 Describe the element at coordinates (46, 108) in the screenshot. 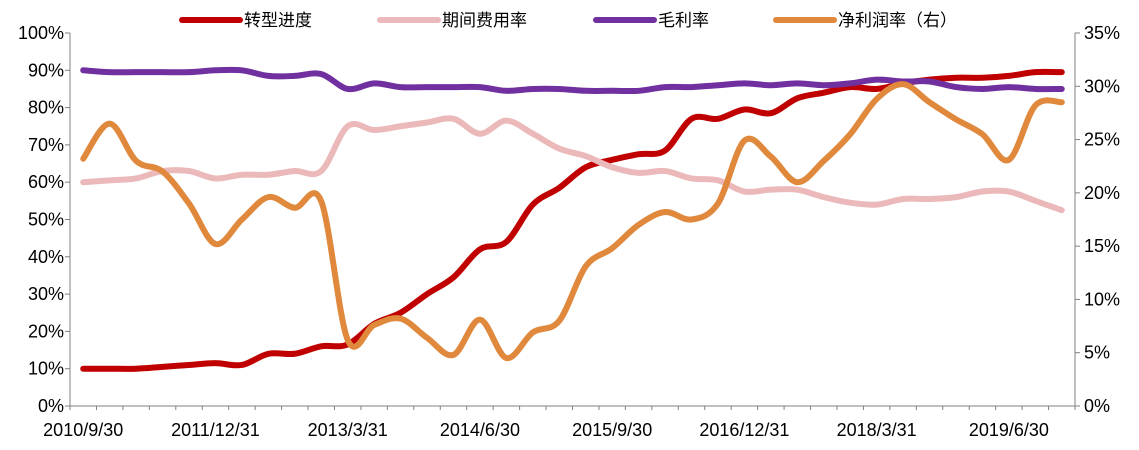

I see `y-left-tick-label: 80%` at that location.